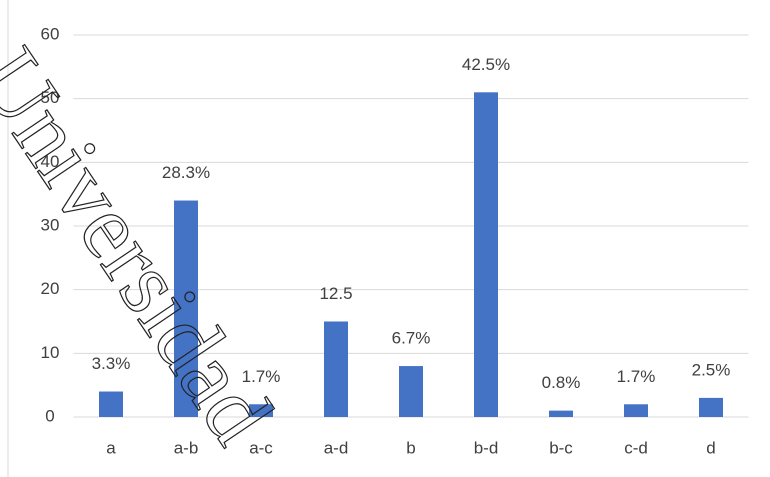 This screenshot has width=770, height=477. I want to click on data-label: 42.5%, so click(486, 64).